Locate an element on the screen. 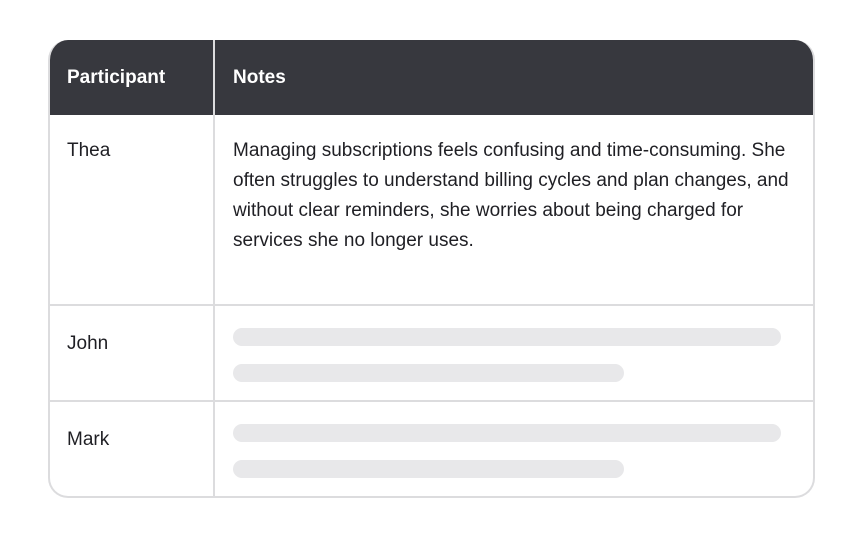 This screenshot has height=540, width=864. column-header-participant: Participant is located at coordinates (116, 77).